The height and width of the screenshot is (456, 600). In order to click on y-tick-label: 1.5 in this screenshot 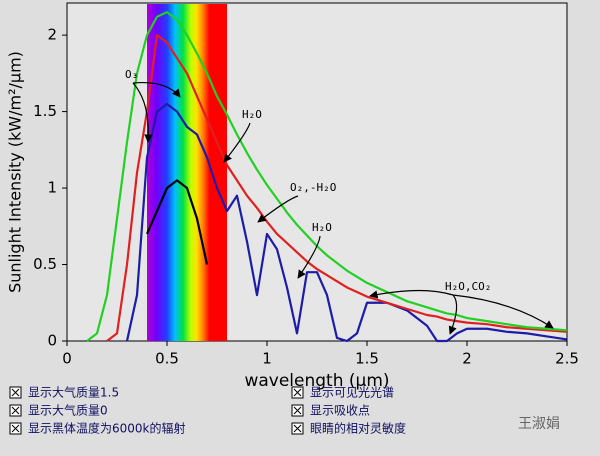, I will do `click(45, 111)`.